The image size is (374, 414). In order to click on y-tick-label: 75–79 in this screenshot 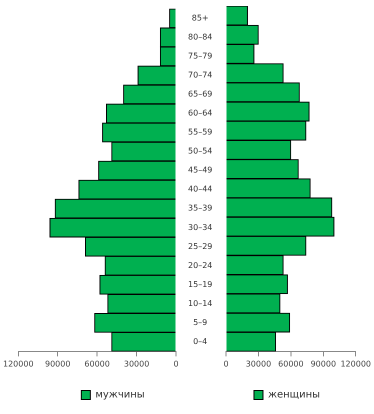, I will do `click(200, 55)`.